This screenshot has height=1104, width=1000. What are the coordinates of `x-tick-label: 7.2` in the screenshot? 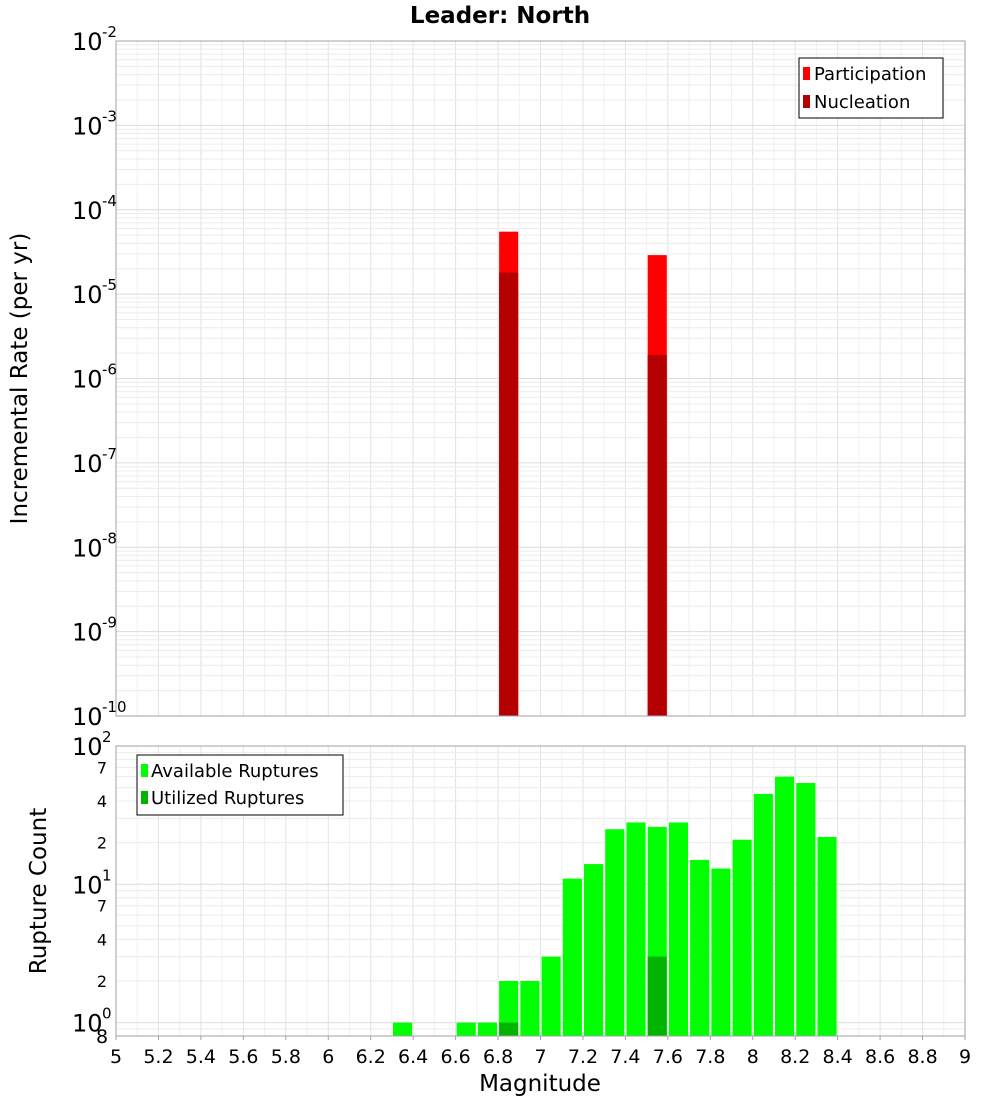 It's located at (583, 1057).